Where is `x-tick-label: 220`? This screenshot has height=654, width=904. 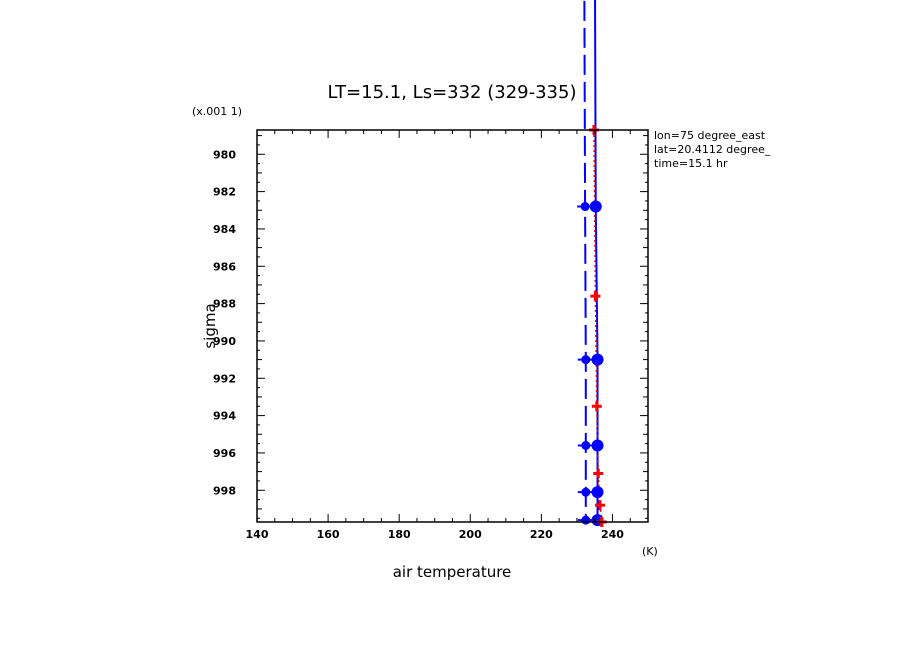 x-tick-label: 220 is located at coordinates (541, 534).